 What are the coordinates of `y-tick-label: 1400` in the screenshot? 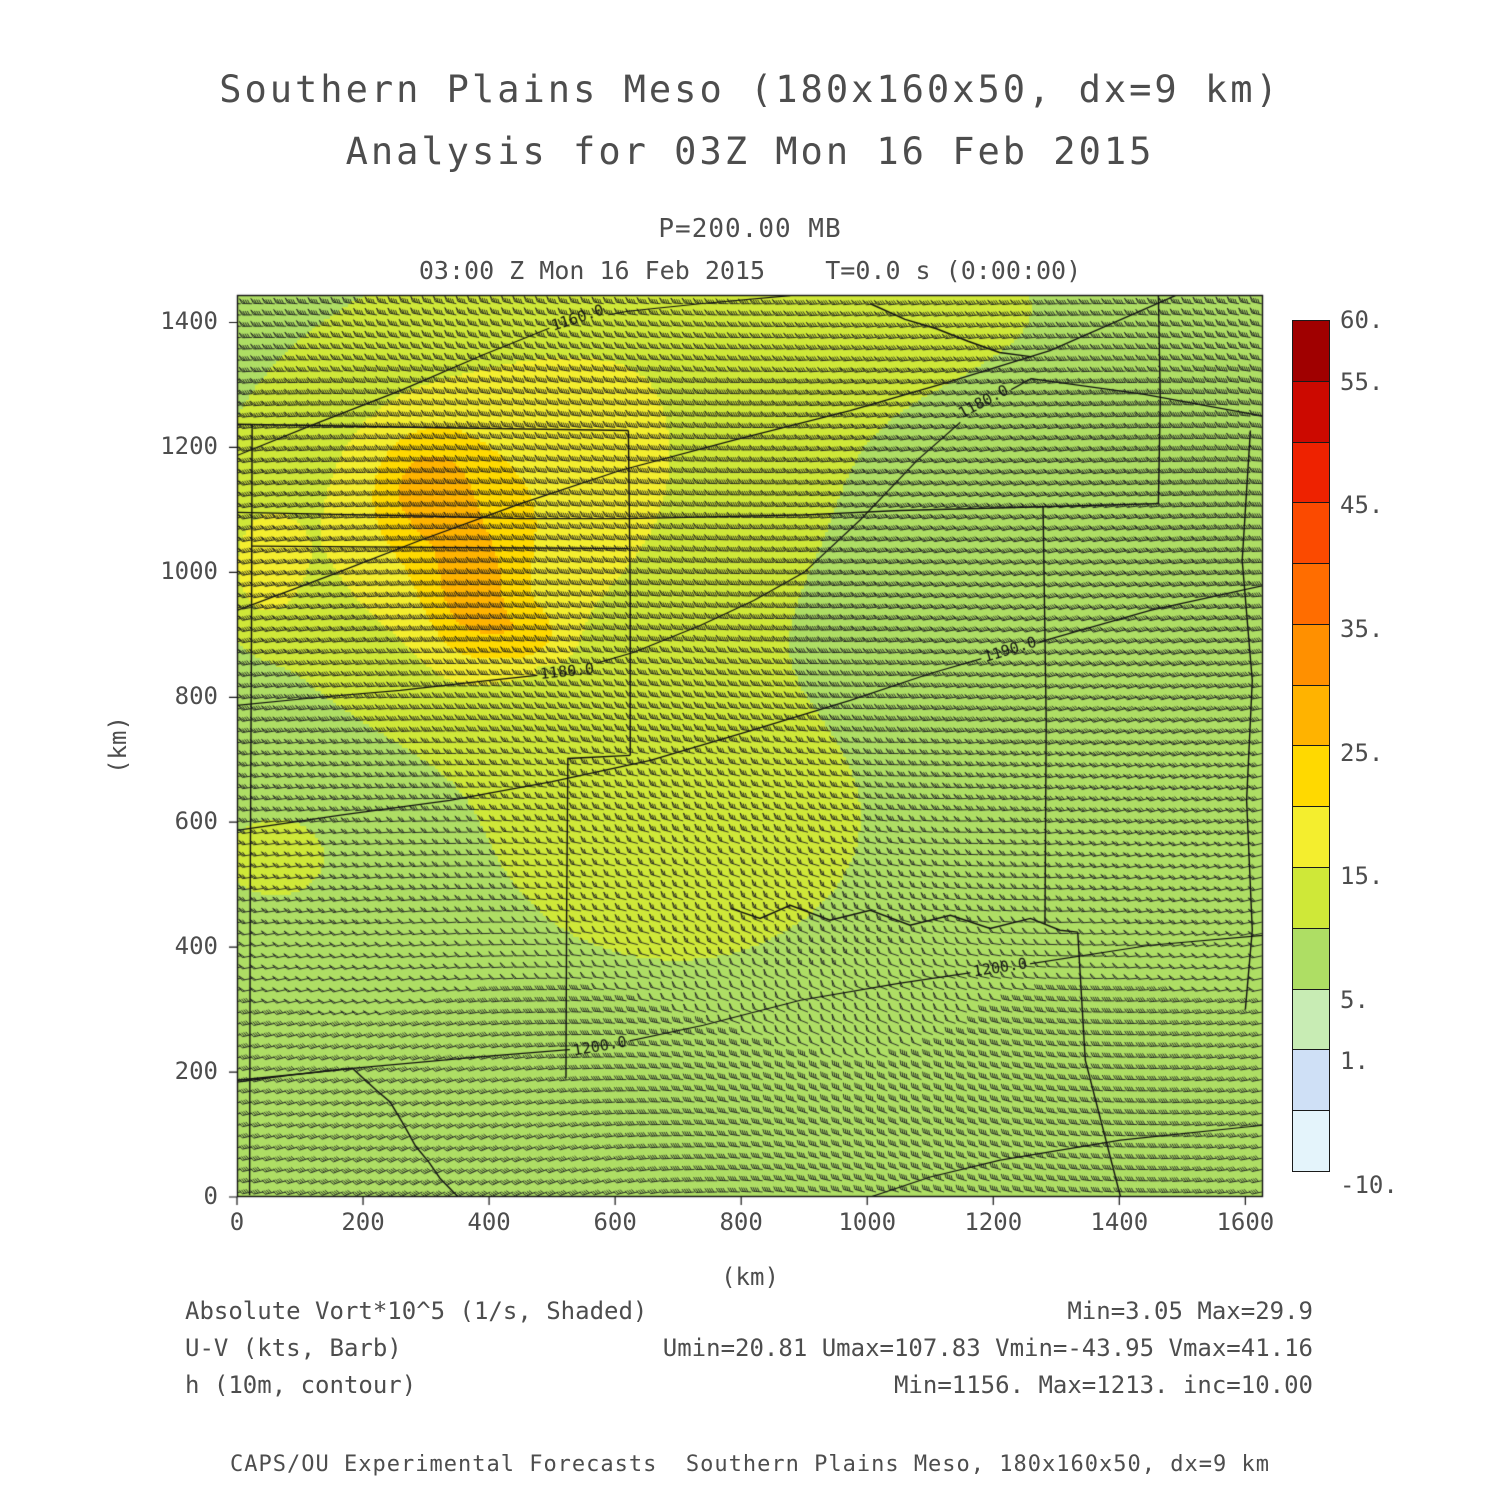 It's located at (189, 321).